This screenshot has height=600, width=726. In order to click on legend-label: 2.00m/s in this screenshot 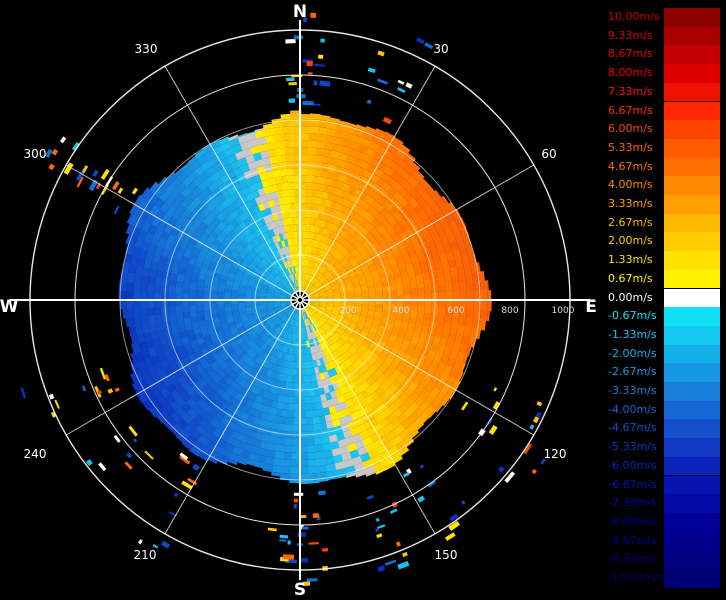, I will do `click(630, 241)`.